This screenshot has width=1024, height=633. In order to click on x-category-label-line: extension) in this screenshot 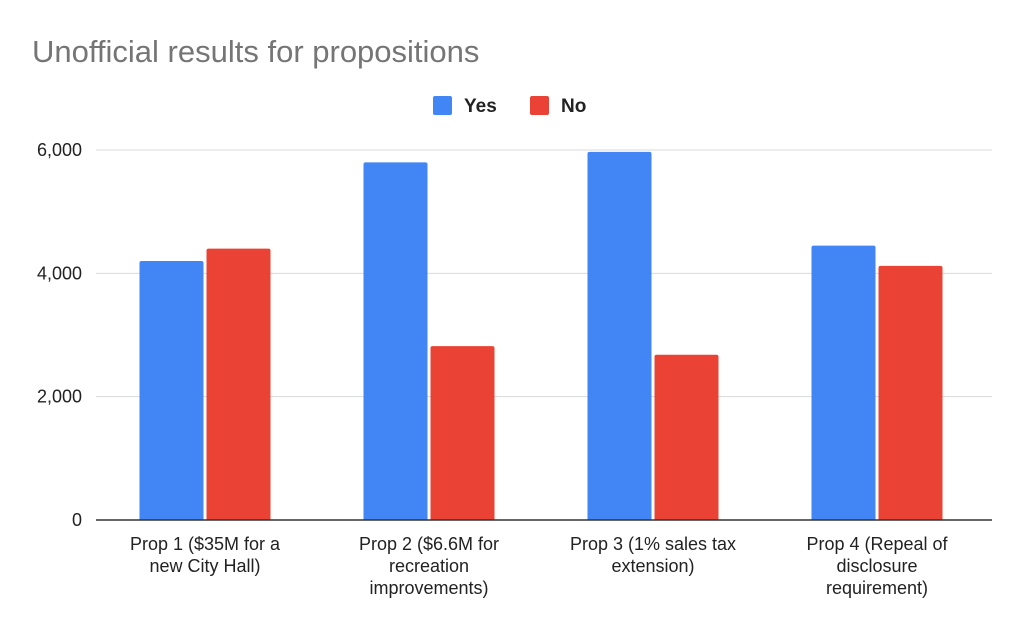, I will do `click(652, 566)`.